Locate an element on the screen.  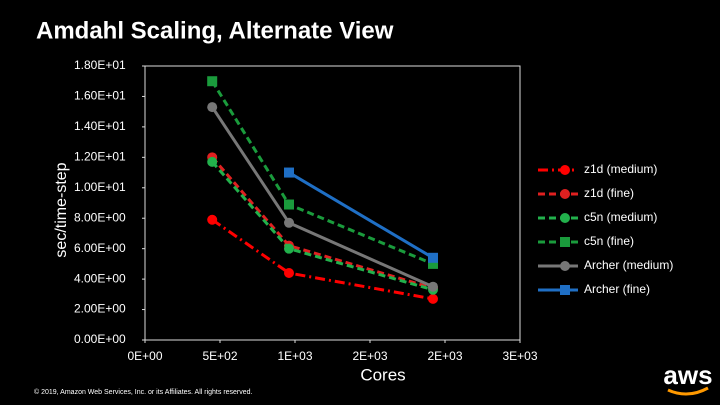
x-tick-label: 3E+03 is located at coordinates (519, 356).